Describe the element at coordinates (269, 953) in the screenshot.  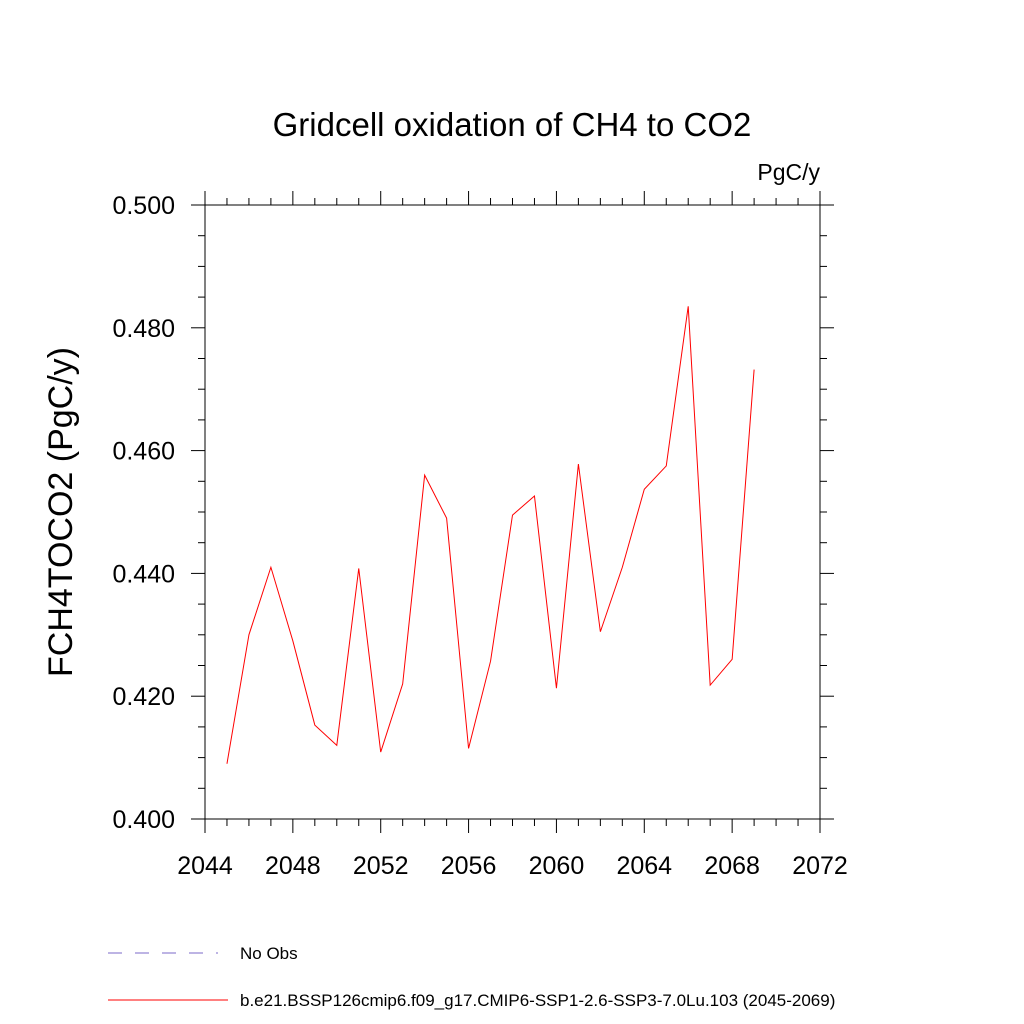
I see `legend-label-no-obs: No Obs` at that location.